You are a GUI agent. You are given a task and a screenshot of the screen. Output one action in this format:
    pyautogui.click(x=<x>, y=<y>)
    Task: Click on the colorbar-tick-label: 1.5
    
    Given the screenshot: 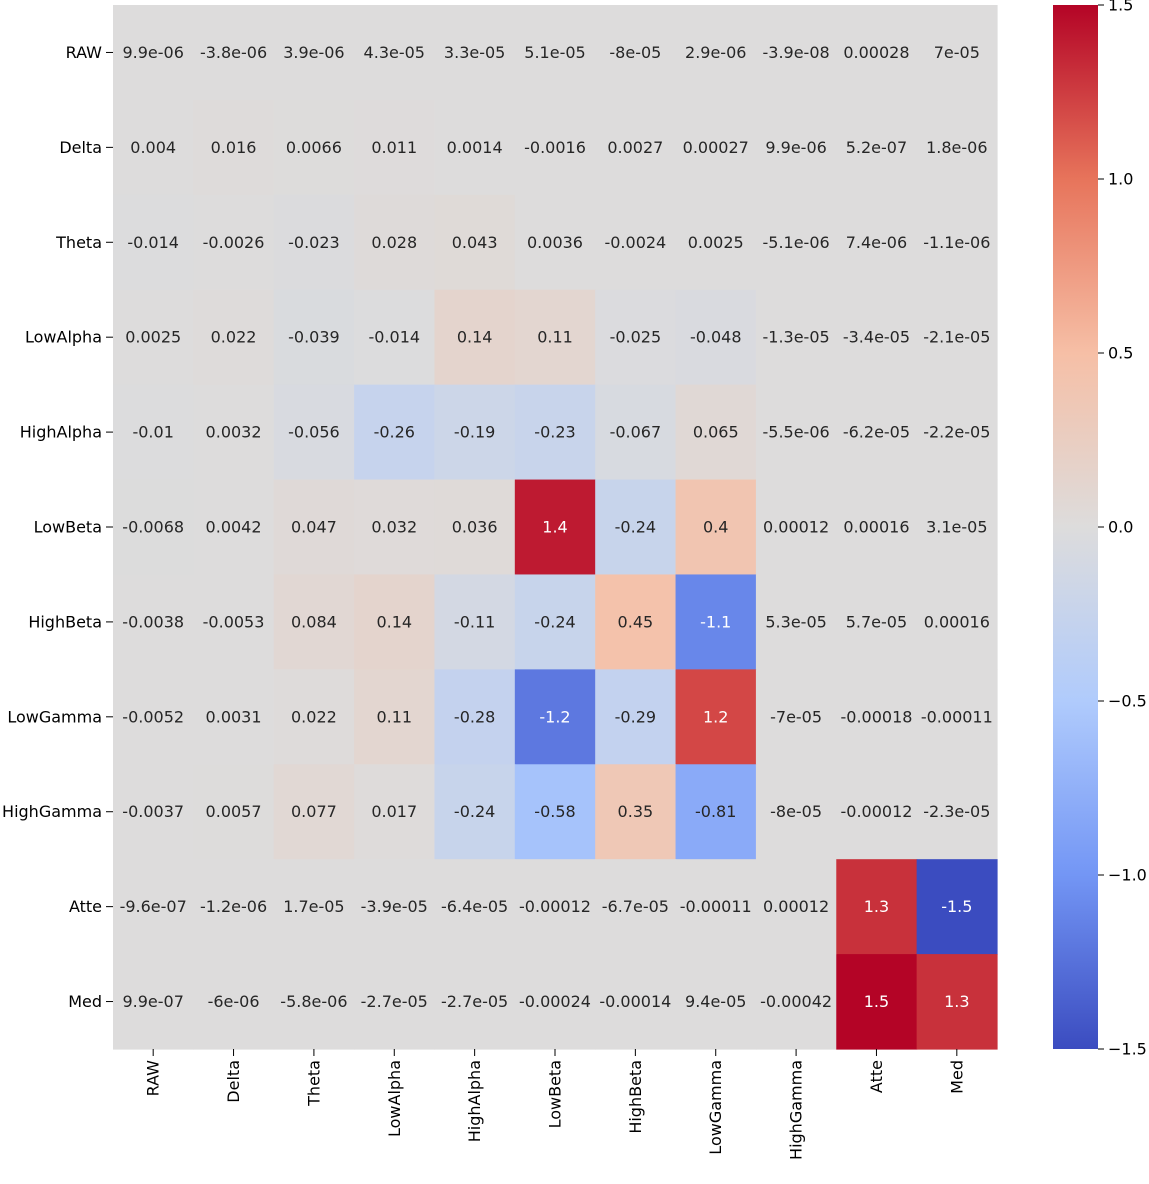 What is the action you would take?
    pyautogui.click(x=1120, y=7)
    